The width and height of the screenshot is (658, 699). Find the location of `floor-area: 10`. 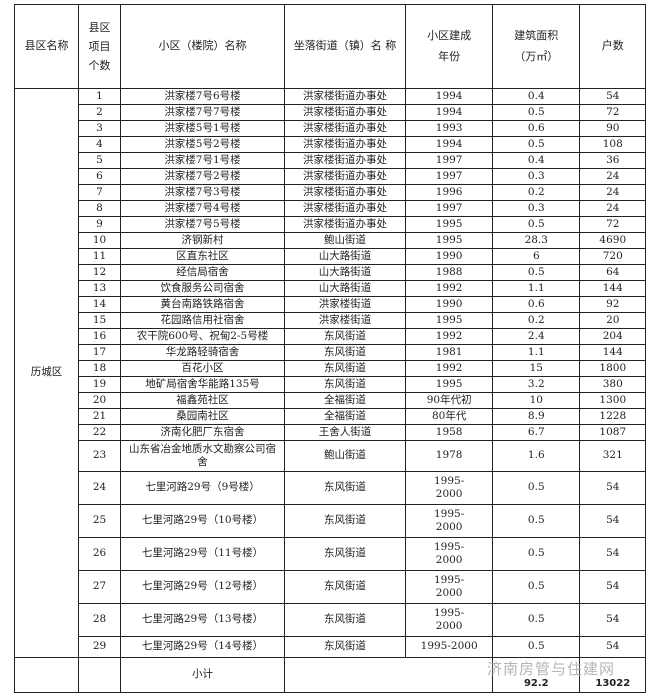

floor-area: 10 is located at coordinates (536, 400).